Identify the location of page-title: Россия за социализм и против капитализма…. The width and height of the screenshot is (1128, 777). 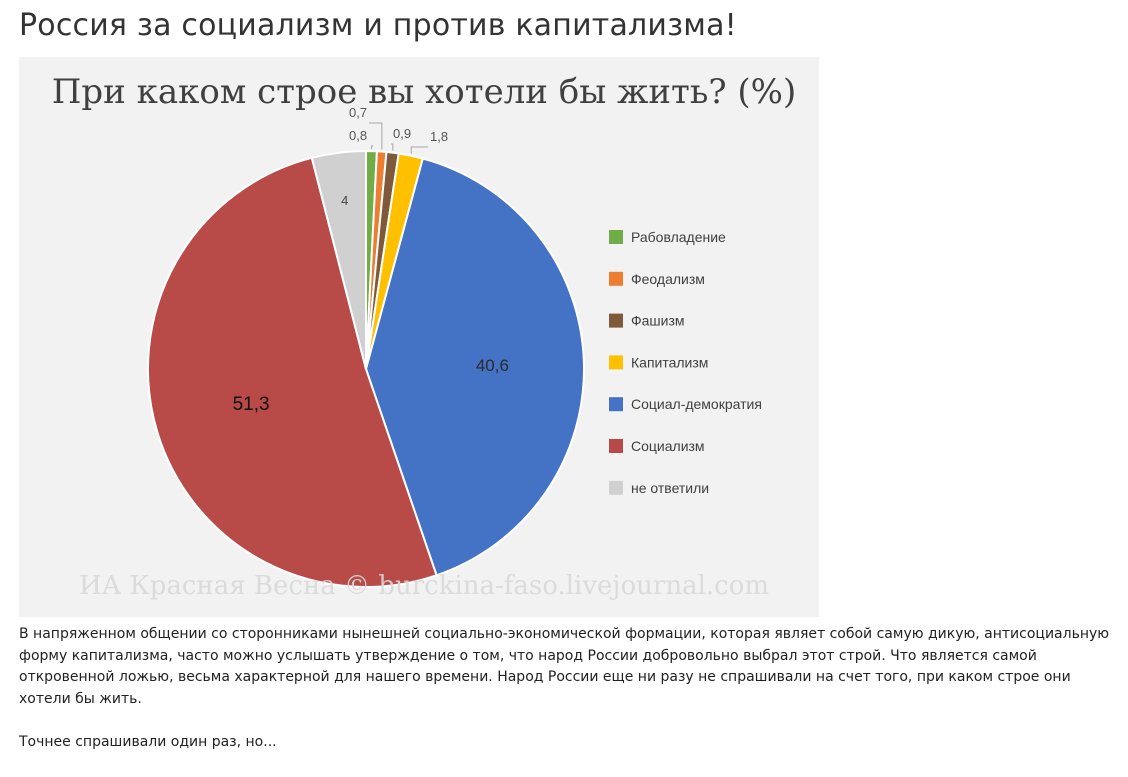
(378, 25).